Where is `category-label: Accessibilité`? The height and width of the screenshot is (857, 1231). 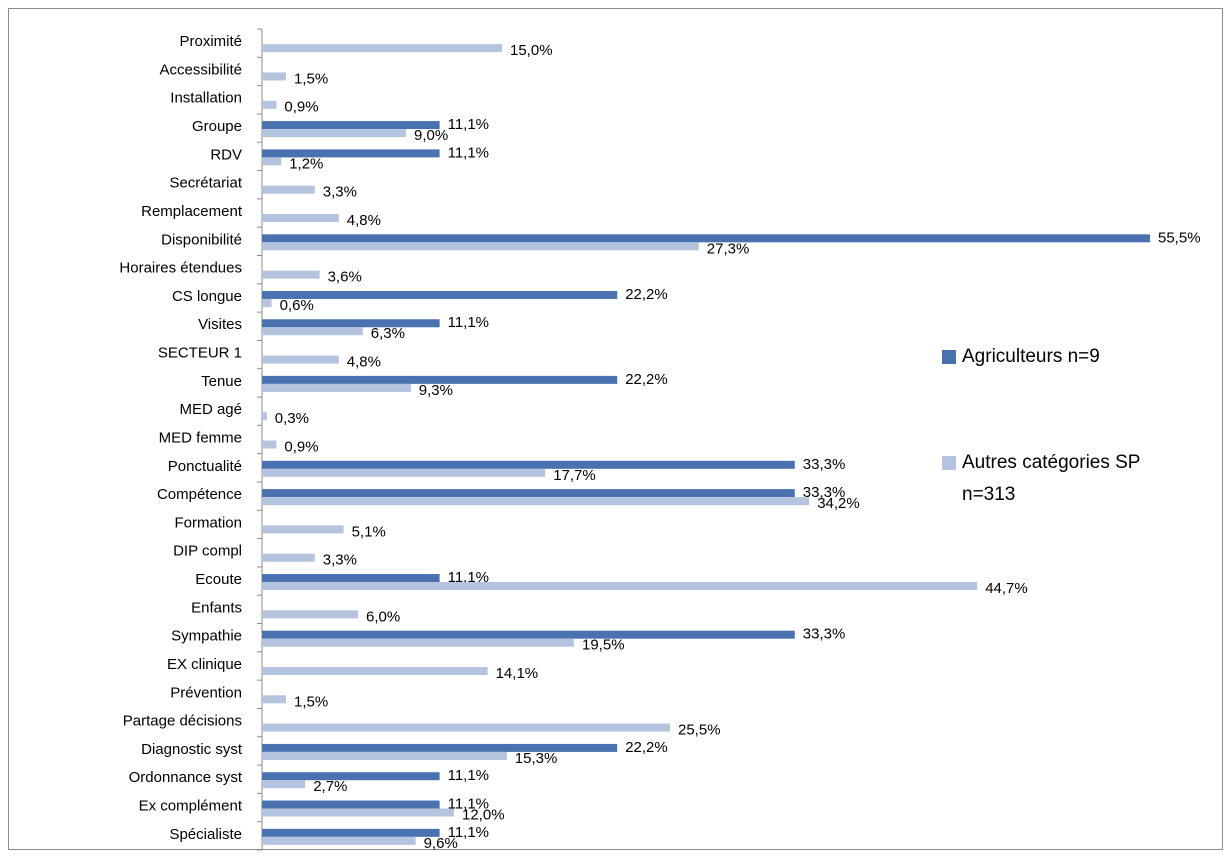
category-label: Accessibilité is located at coordinates (200, 69).